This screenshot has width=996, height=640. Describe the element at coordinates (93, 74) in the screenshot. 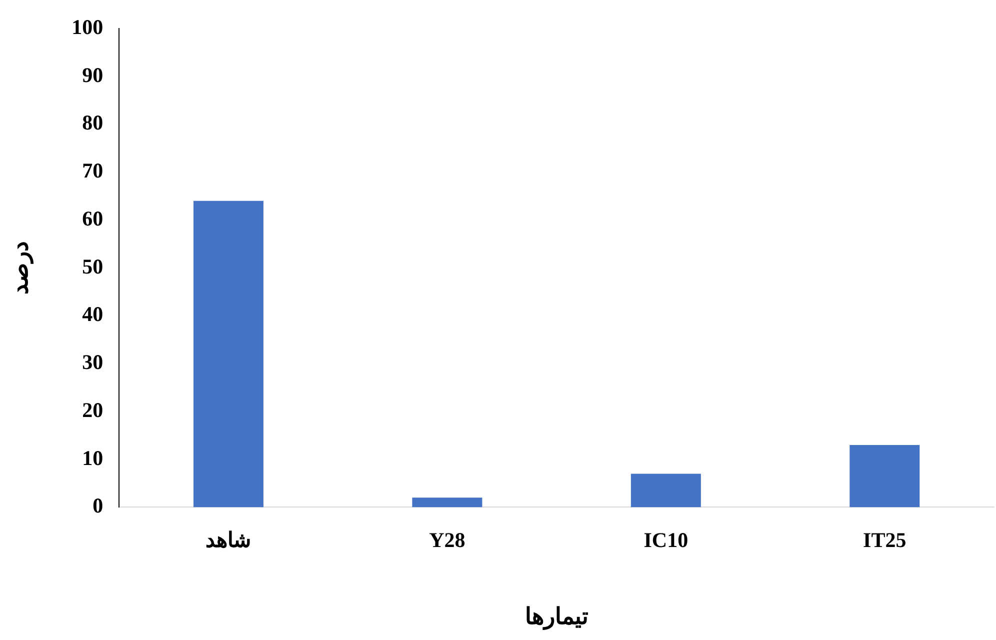

I see `y-tick-label: 90` at that location.